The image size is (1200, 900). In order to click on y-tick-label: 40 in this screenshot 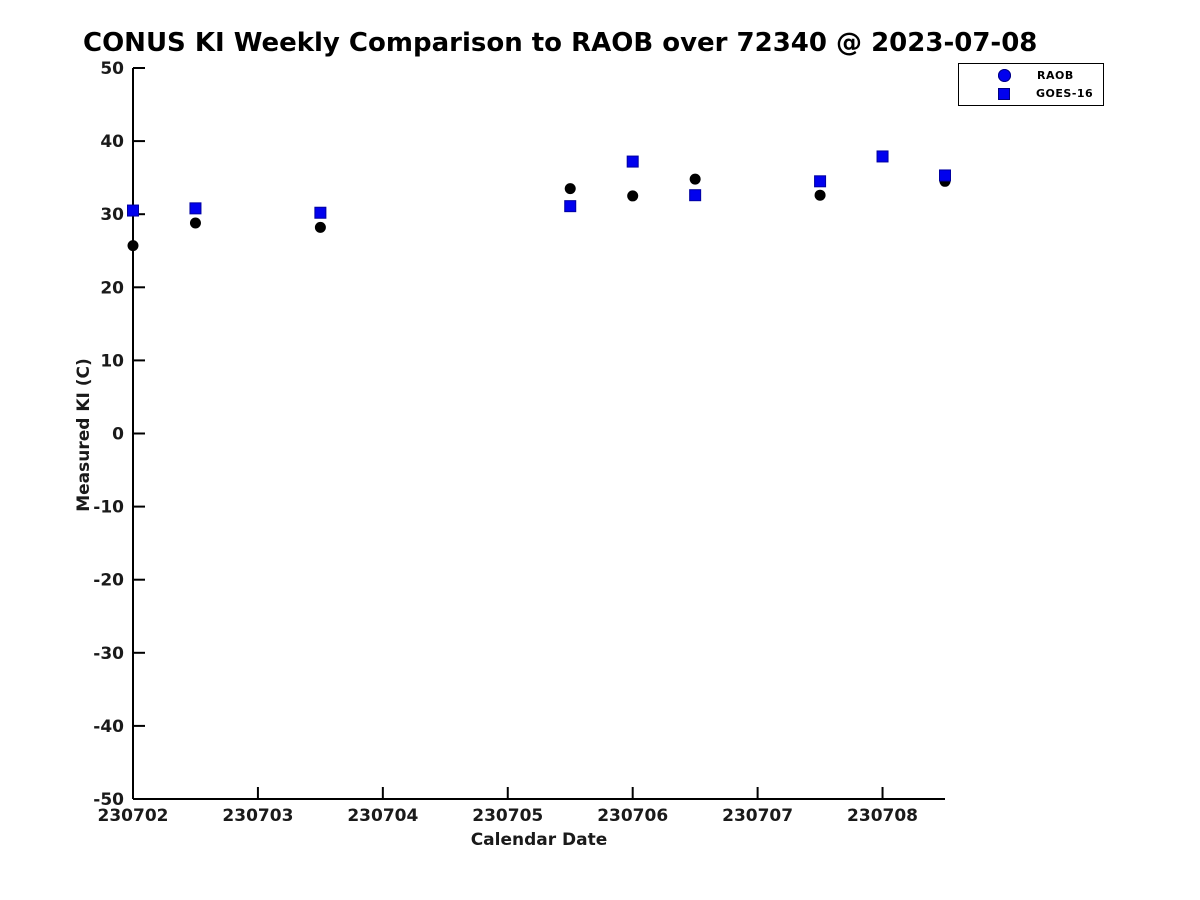, I will do `click(112, 142)`.